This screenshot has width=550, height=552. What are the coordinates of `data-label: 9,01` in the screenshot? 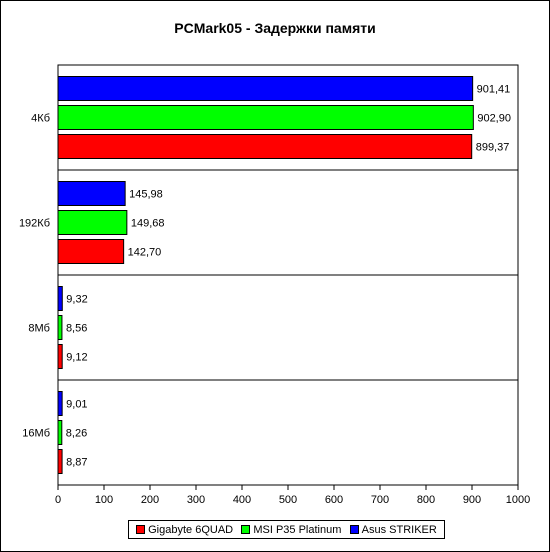 It's located at (76, 405).